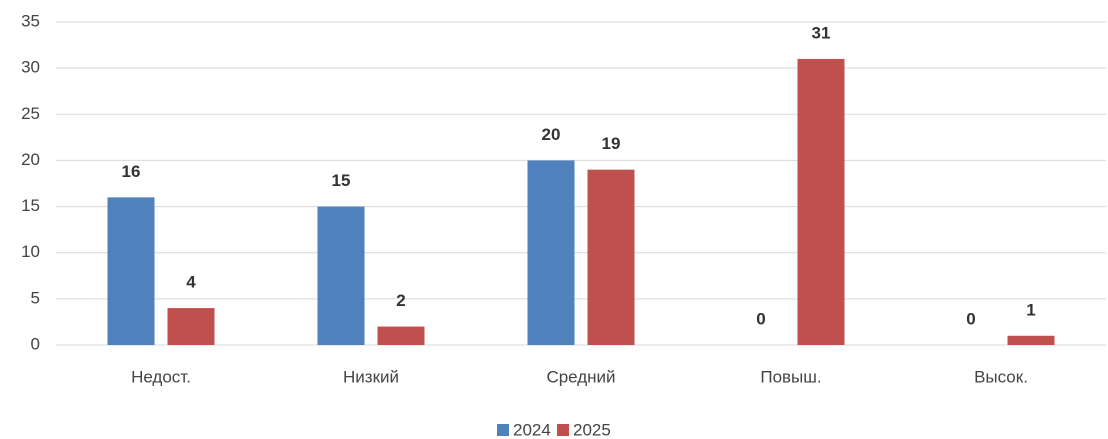 The width and height of the screenshot is (1108, 439). Describe the element at coordinates (400, 300) in the screenshot. I see `value-label: 2` at that location.